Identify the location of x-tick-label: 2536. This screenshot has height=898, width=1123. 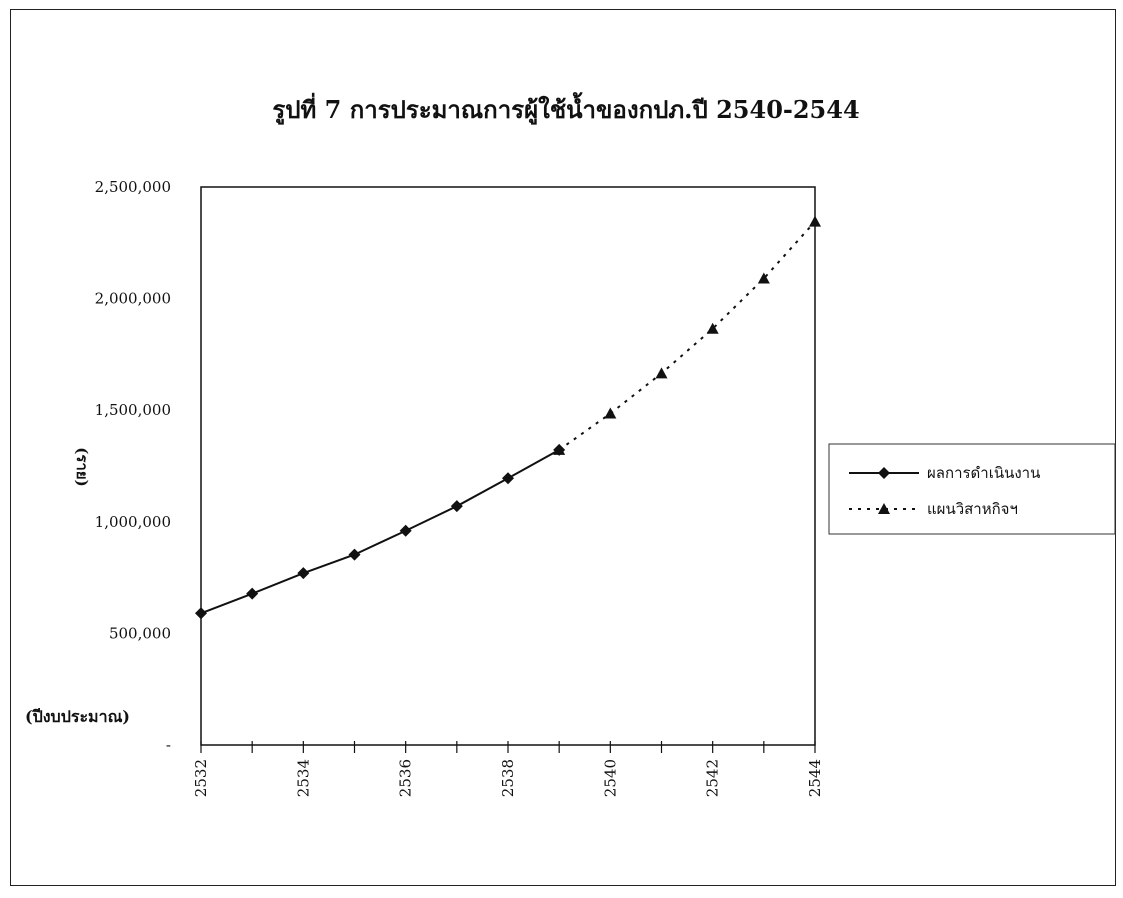
(406, 778).